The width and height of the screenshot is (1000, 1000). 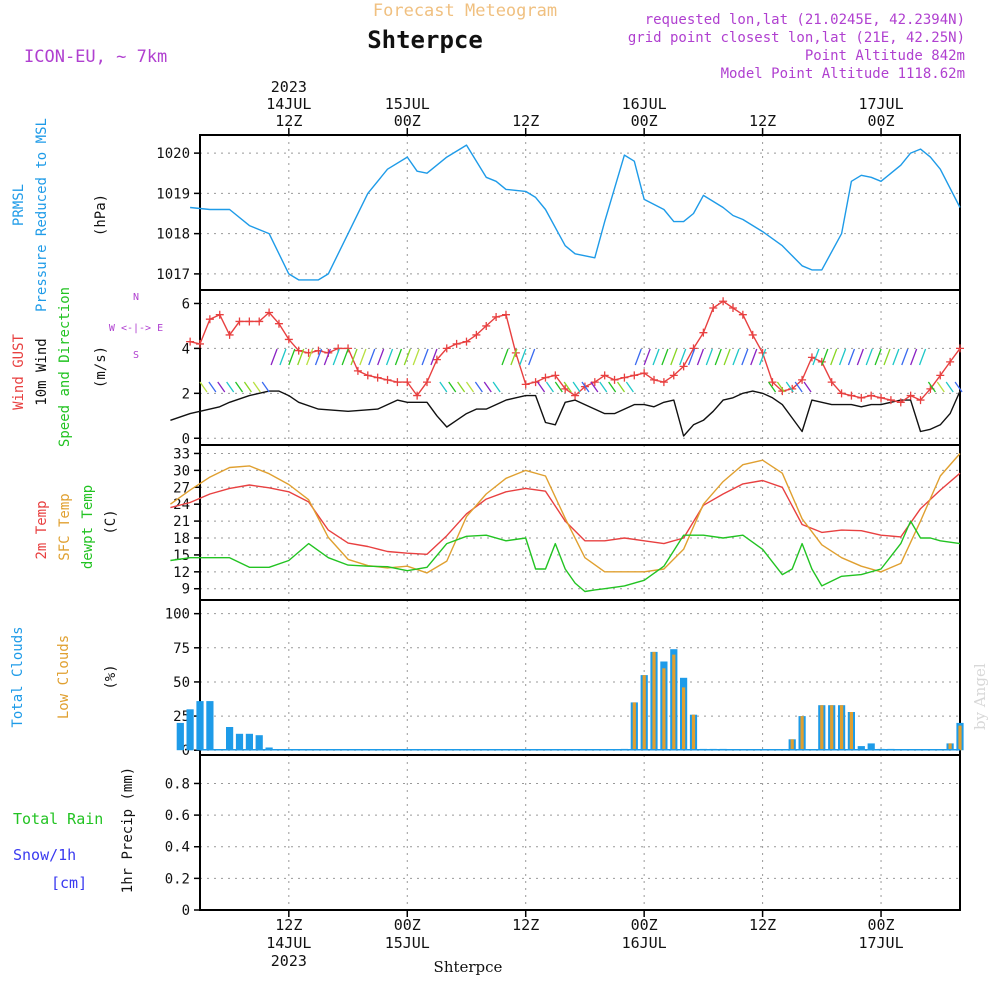 What do you see at coordinates (525, 121) in the screenshot?
I see `x-tick-label-top: 12Z` at bounding box center [525, 121].